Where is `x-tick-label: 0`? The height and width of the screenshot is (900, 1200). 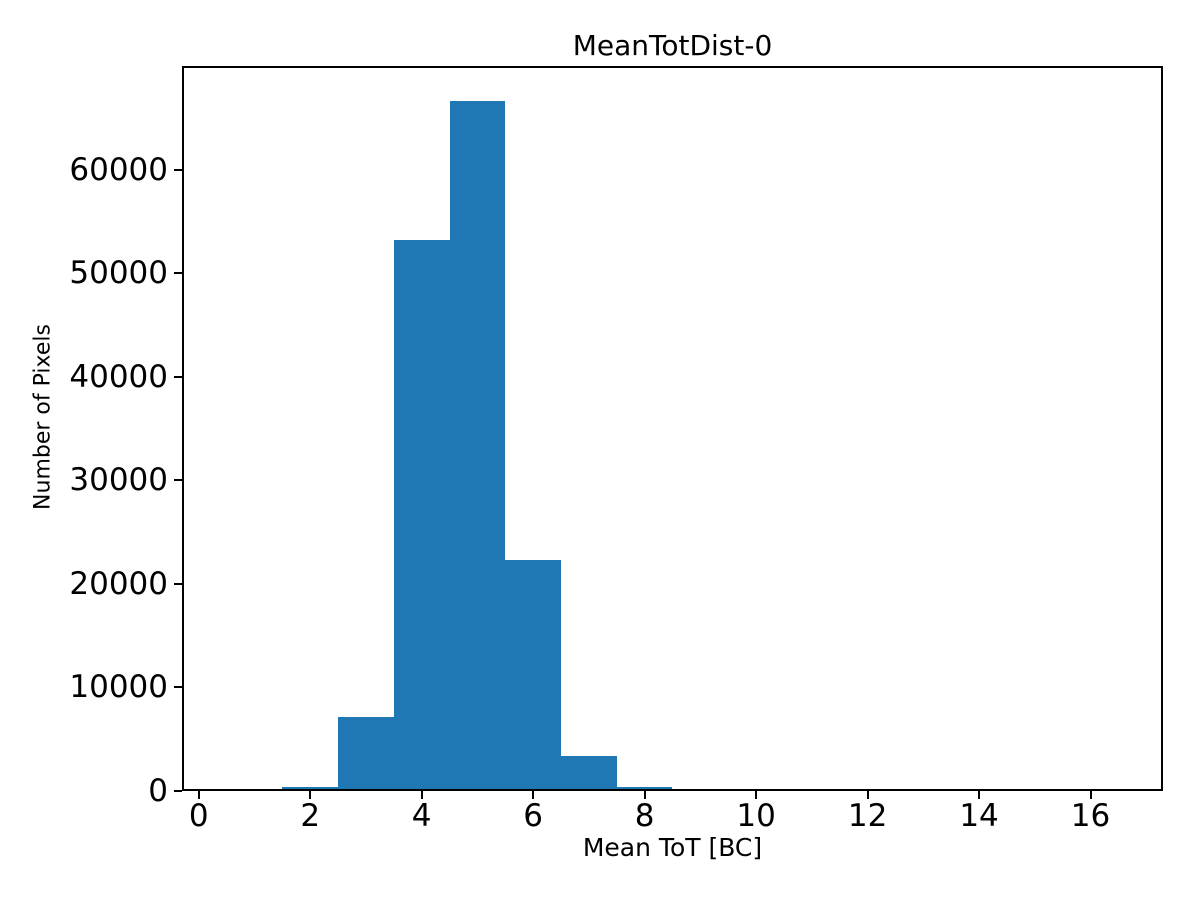 x-tick-label: 0 is located at coordinates (198, 816).